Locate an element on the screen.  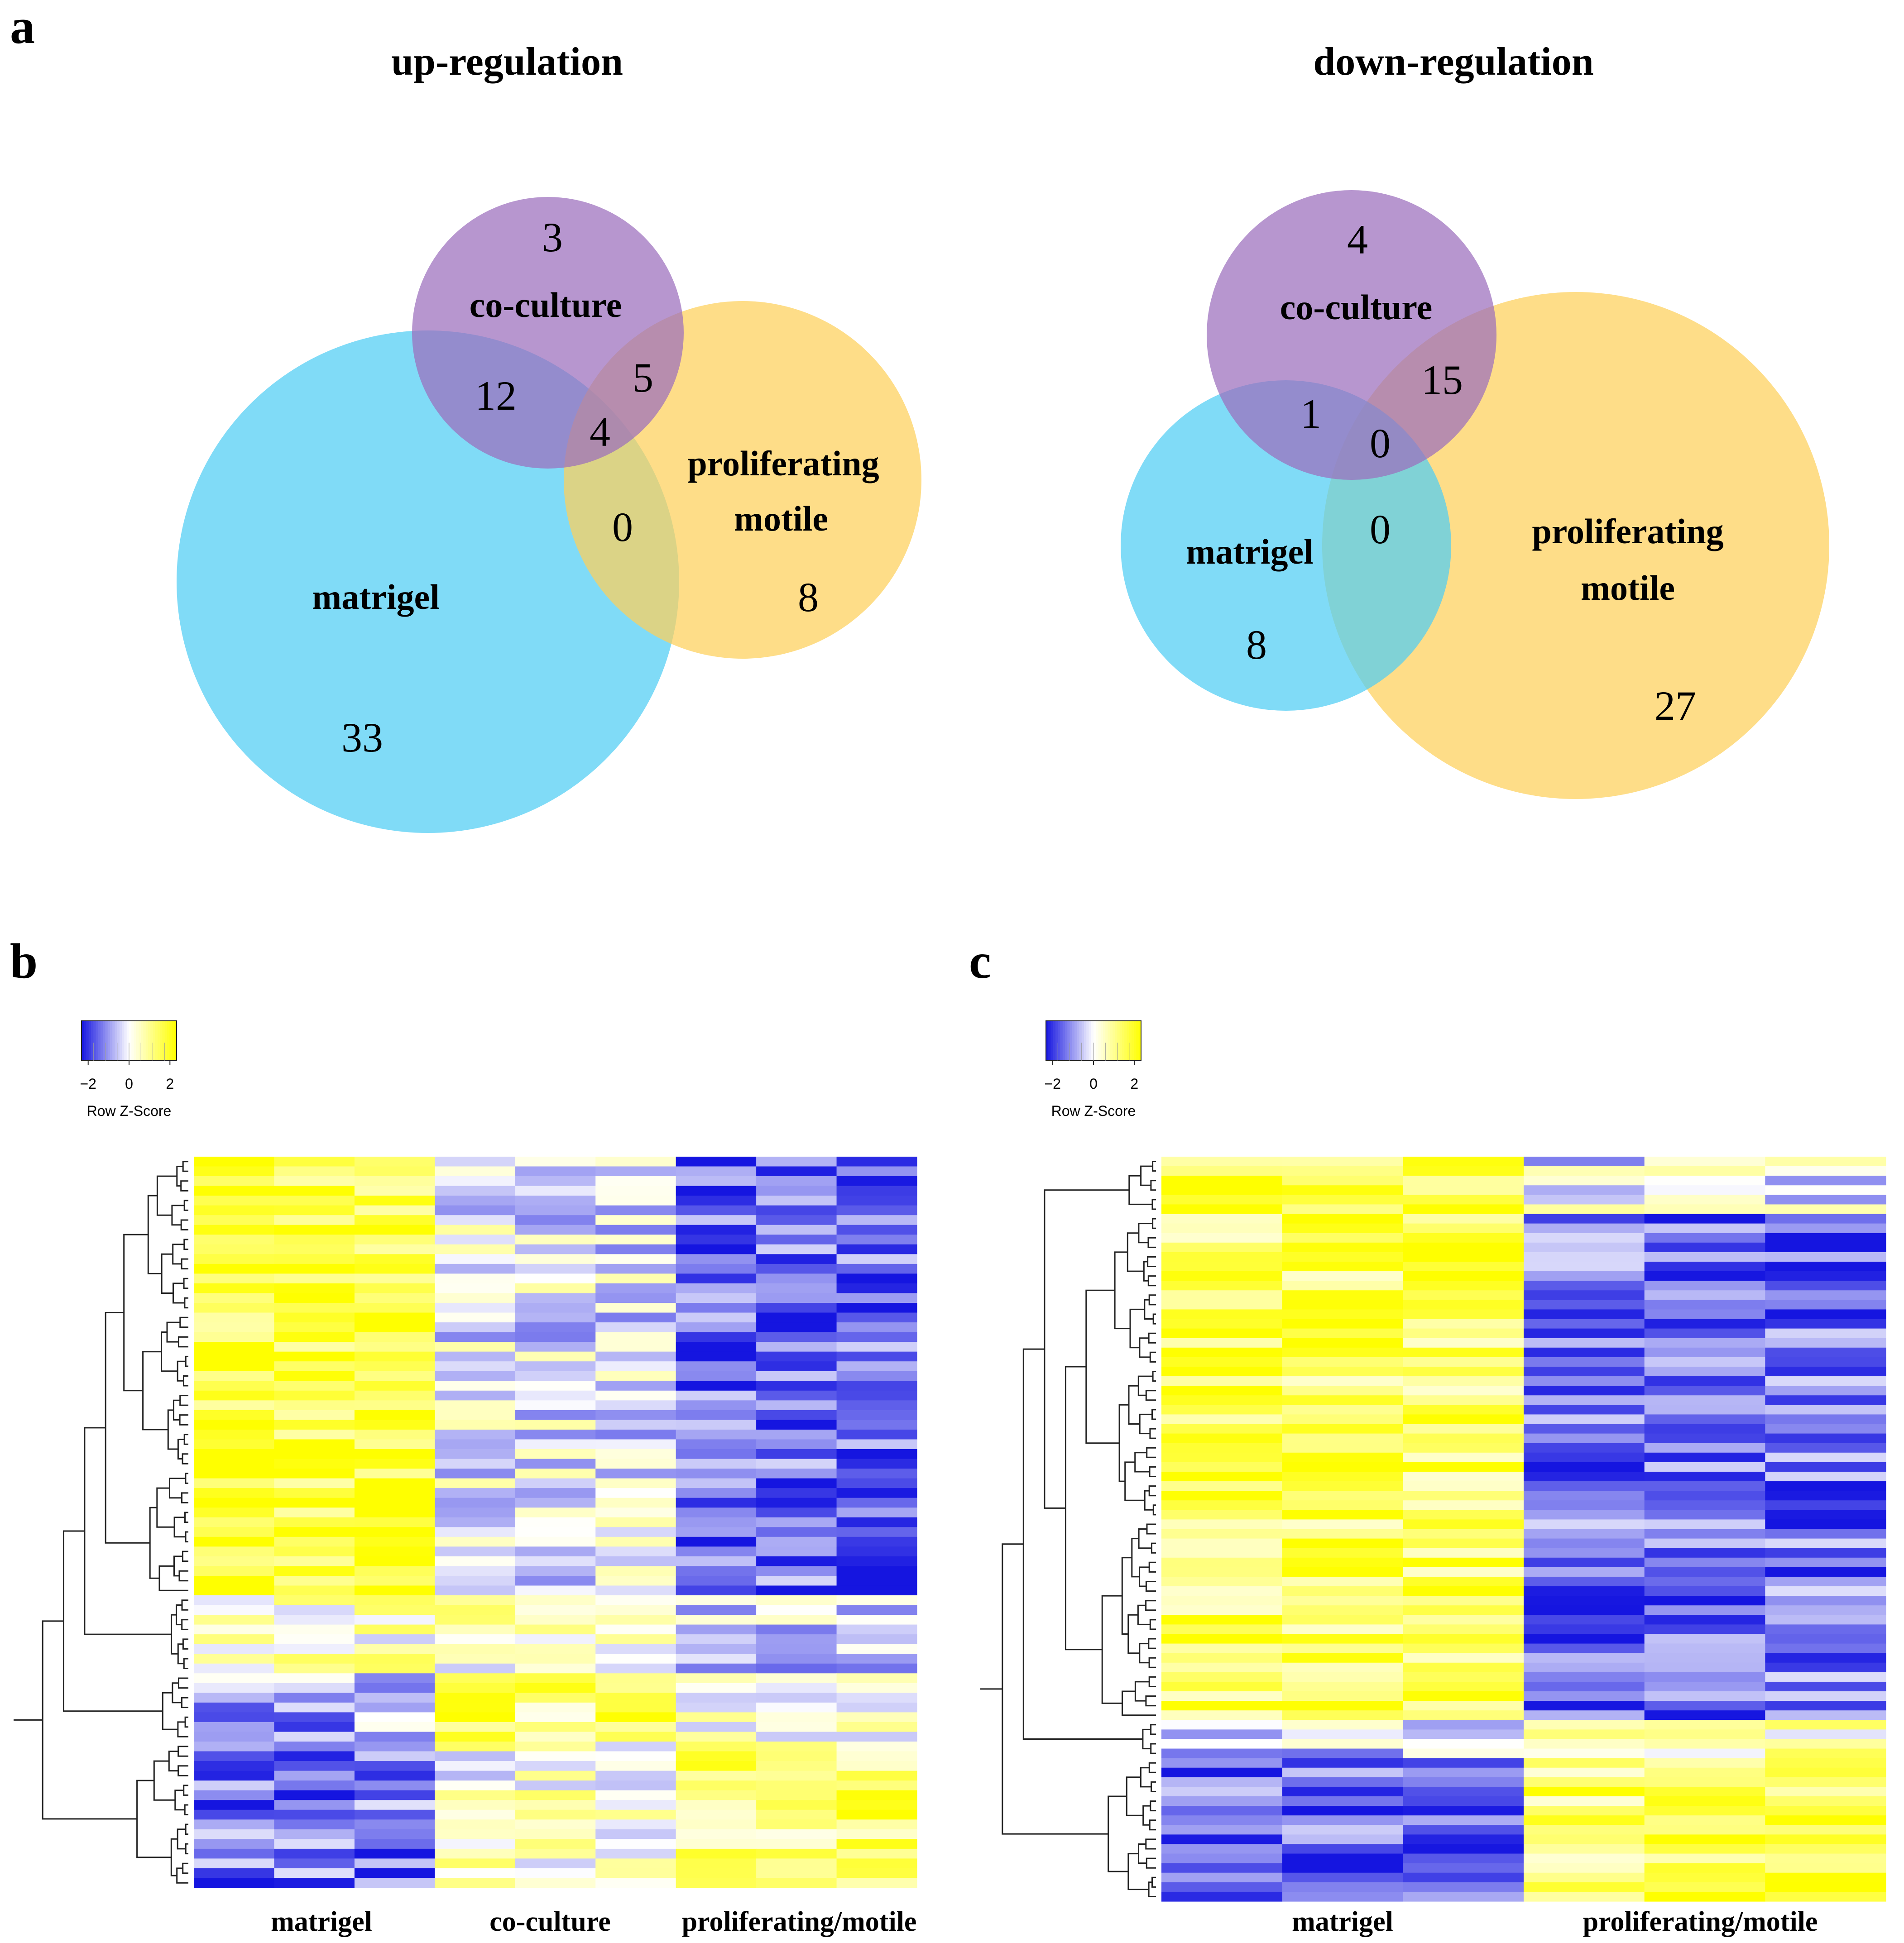
venn-down-label-matrigel: matrigel is located at coordinates (1250, 551).